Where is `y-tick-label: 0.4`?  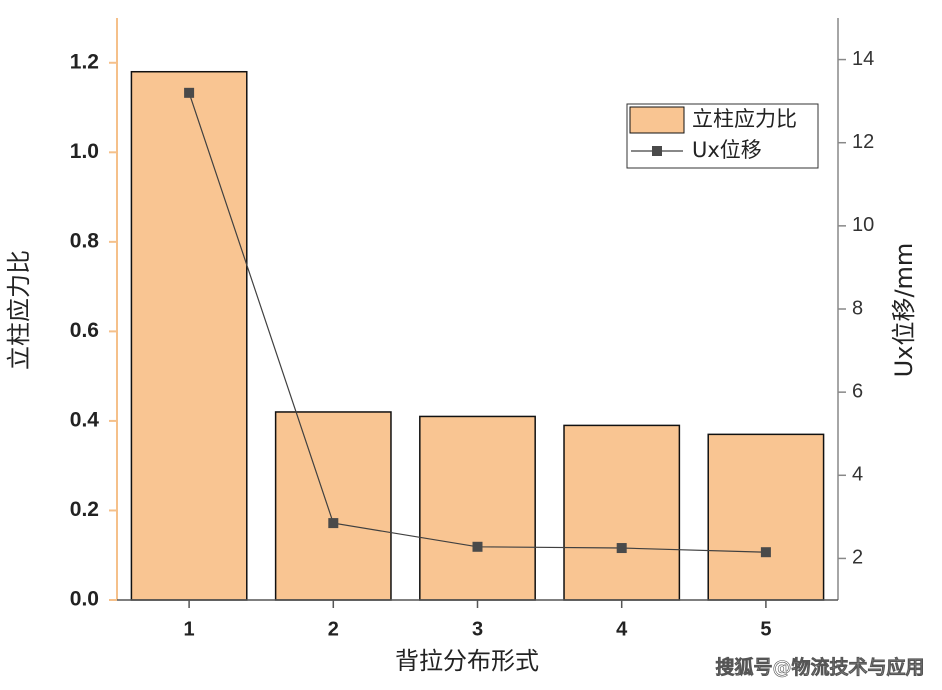 y-tick-label: 0.4 is located at coordinates (85, 419).